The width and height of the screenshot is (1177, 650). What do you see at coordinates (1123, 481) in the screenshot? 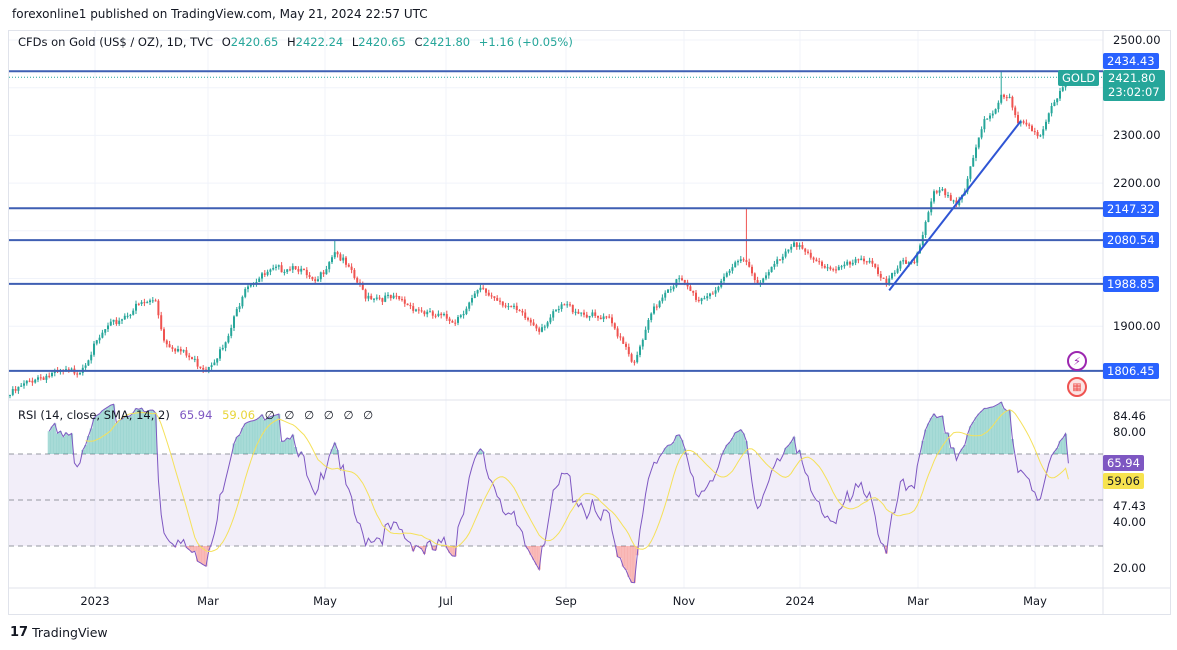
I see `rsi-sma-tag: 59.06` at bounding box center [1123, 481].